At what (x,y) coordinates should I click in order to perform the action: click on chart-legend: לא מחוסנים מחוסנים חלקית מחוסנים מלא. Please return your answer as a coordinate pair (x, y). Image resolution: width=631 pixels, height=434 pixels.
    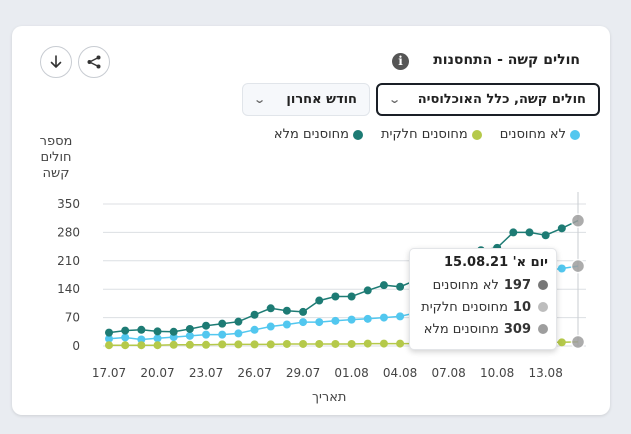
    Looking at the image, I should click on (427, 134).